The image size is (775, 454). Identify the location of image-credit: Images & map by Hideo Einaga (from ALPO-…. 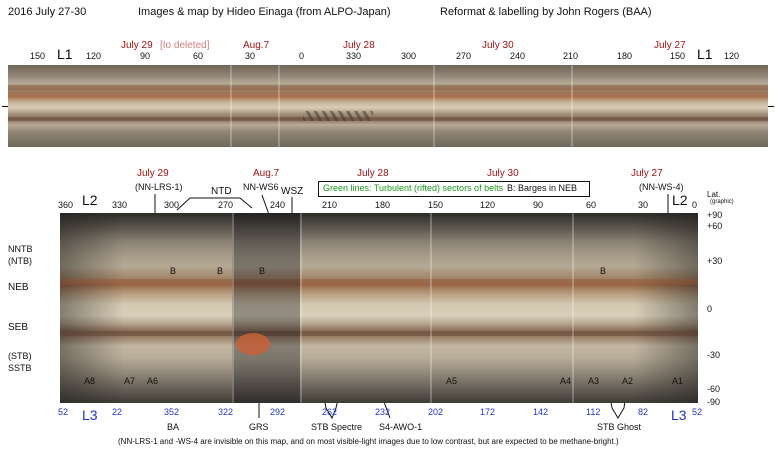
(264, 12).